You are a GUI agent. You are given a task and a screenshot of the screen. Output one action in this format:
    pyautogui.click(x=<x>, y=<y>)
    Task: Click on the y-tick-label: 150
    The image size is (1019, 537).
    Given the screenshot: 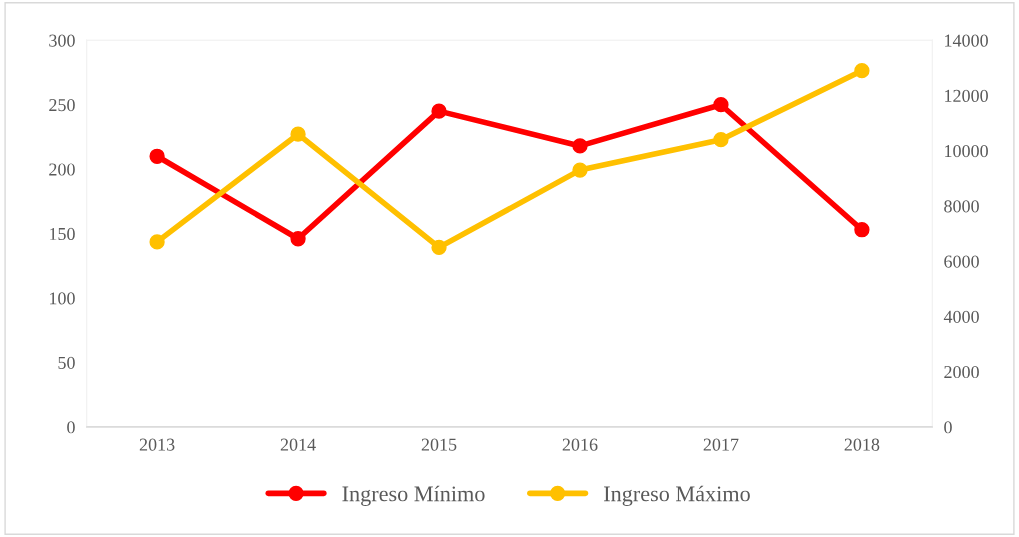 What is the action you would take?
    pyautogui.click(x=62, y=234)
    